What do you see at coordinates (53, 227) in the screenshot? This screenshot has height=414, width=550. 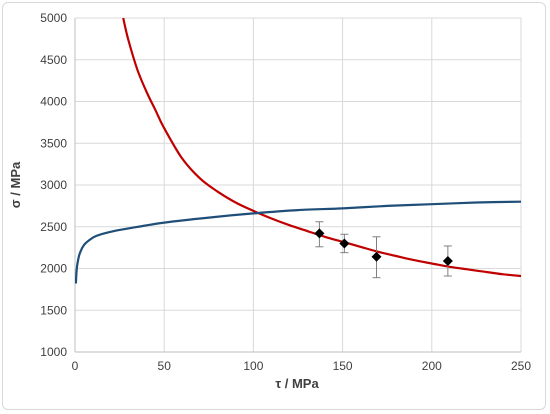 I see `y-tick-label: 2500` at bounding box center [53, 227].